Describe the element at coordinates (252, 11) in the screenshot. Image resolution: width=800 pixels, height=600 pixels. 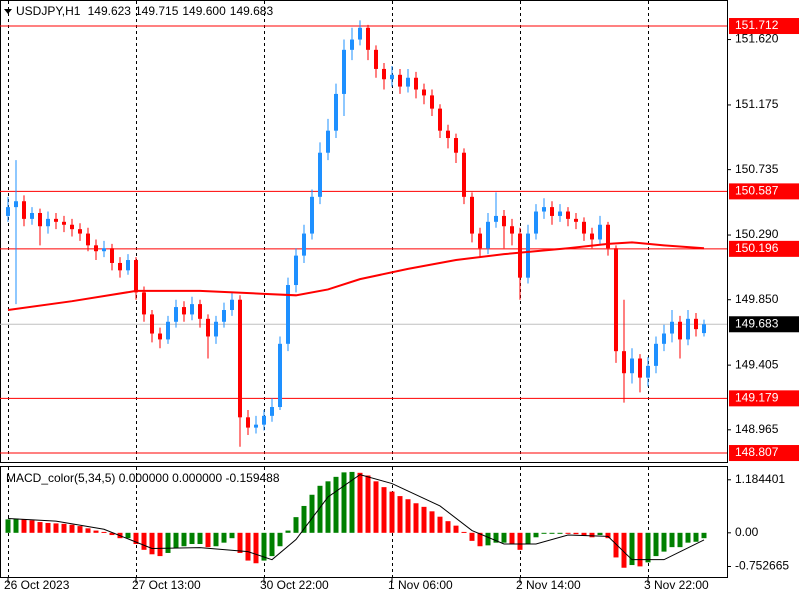
I see `last-close: 149.683` at that location.